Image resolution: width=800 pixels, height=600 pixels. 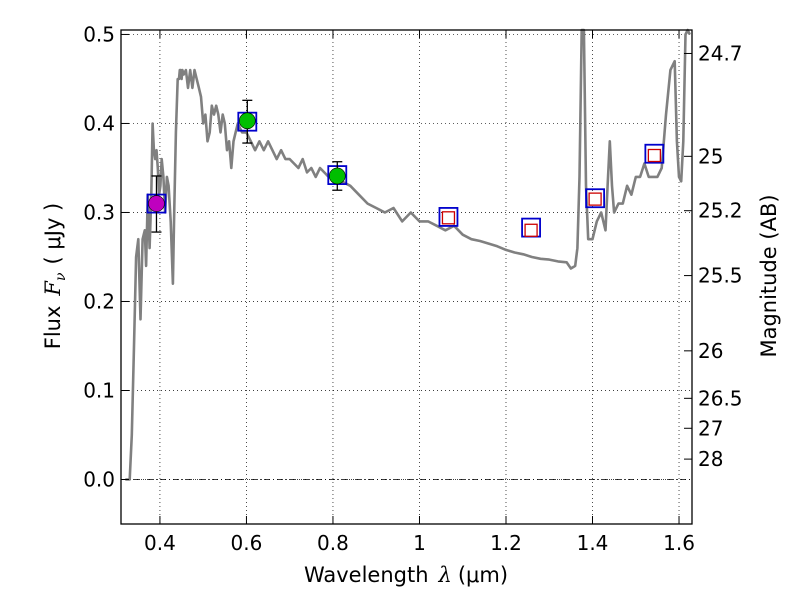 What do you see at coordinates (99, 301) in the screenshot?
I see `y-tick-label: 0.2` at bounding box center [99, 301].